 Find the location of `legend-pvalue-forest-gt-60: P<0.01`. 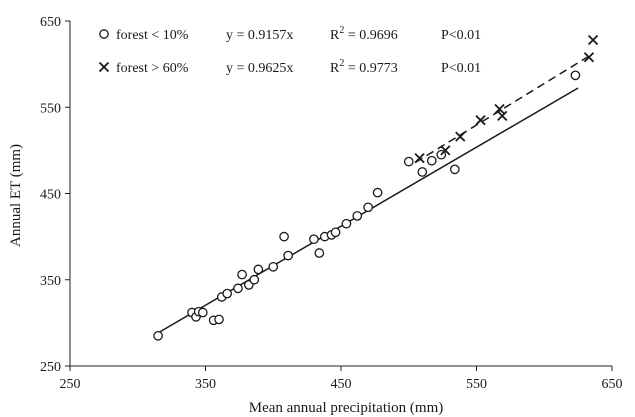

legend-pvalue-forest-gt-60: P<0.01 is located at coordinates (461, 68).